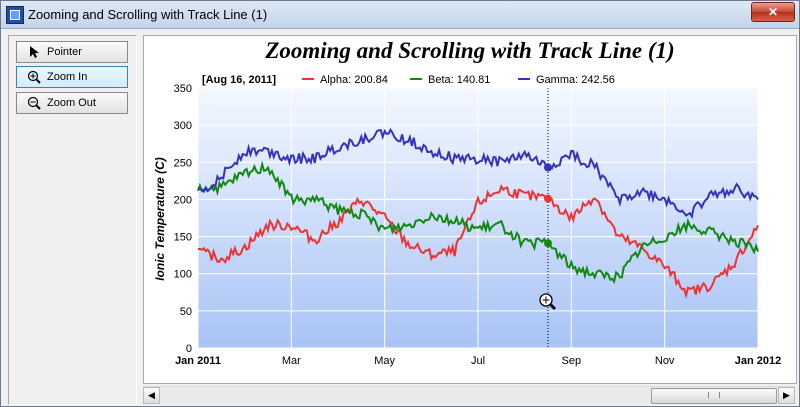  Describe the element at coordinates (186, 312) in the screenshot. I see `y-tick-label: 50` at that location.